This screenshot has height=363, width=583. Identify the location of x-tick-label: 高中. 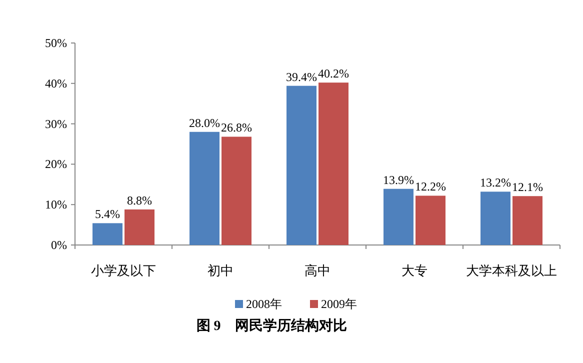
(317, 270).